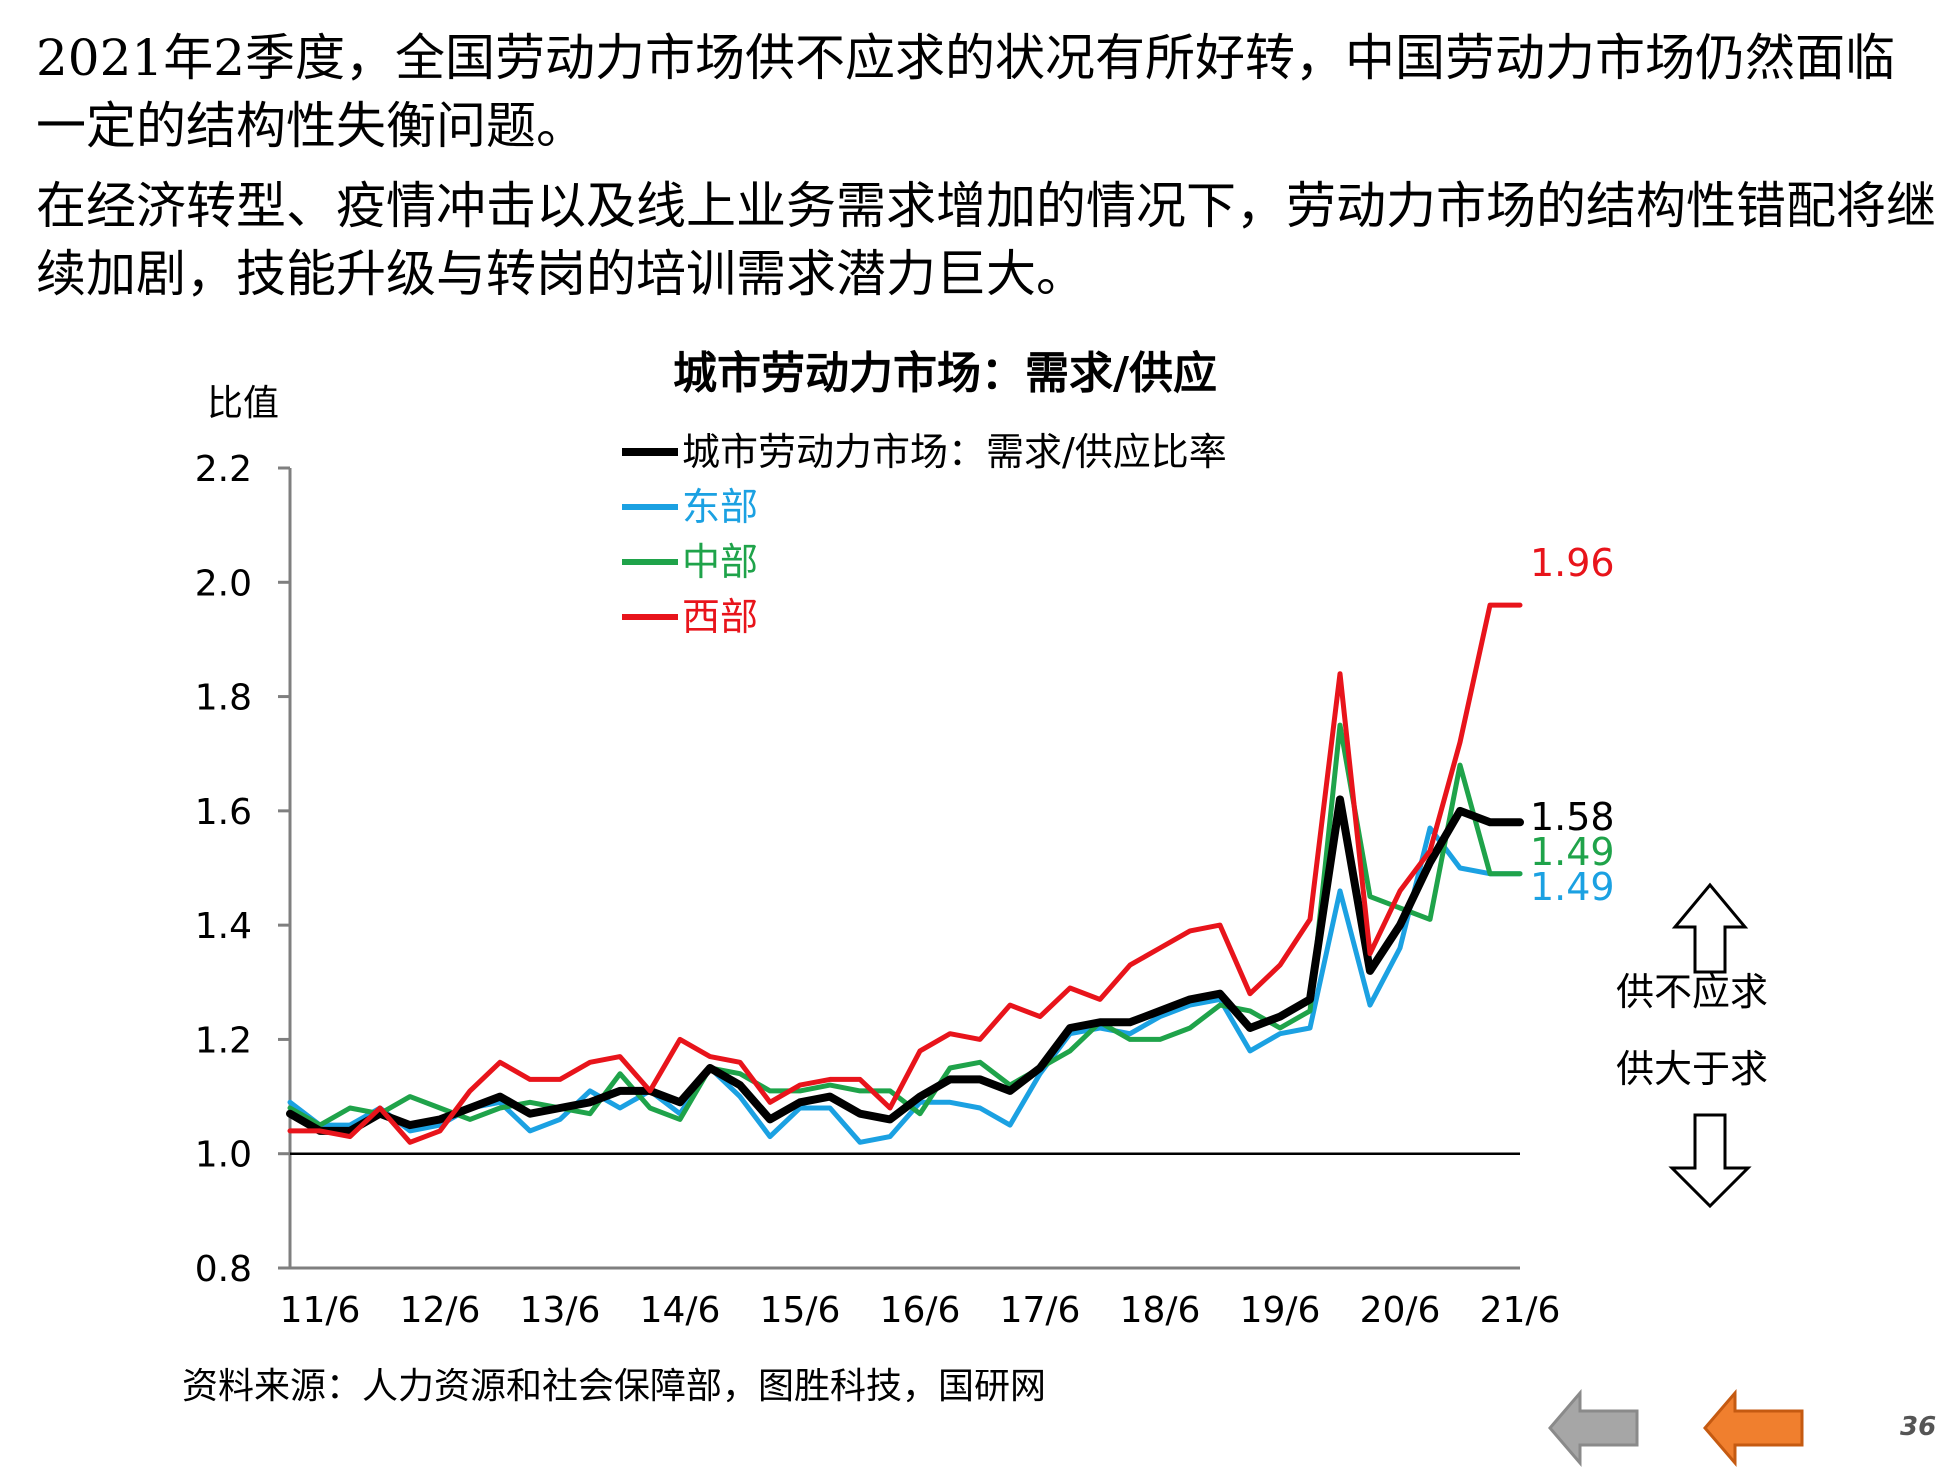 Image resolution: width=1960 pixels, height=1470 pixels. What do you see at coordinates (223, 812) in the screenshot?
I see `y-tick-label: 1.6` at bounding box center [223, 812].